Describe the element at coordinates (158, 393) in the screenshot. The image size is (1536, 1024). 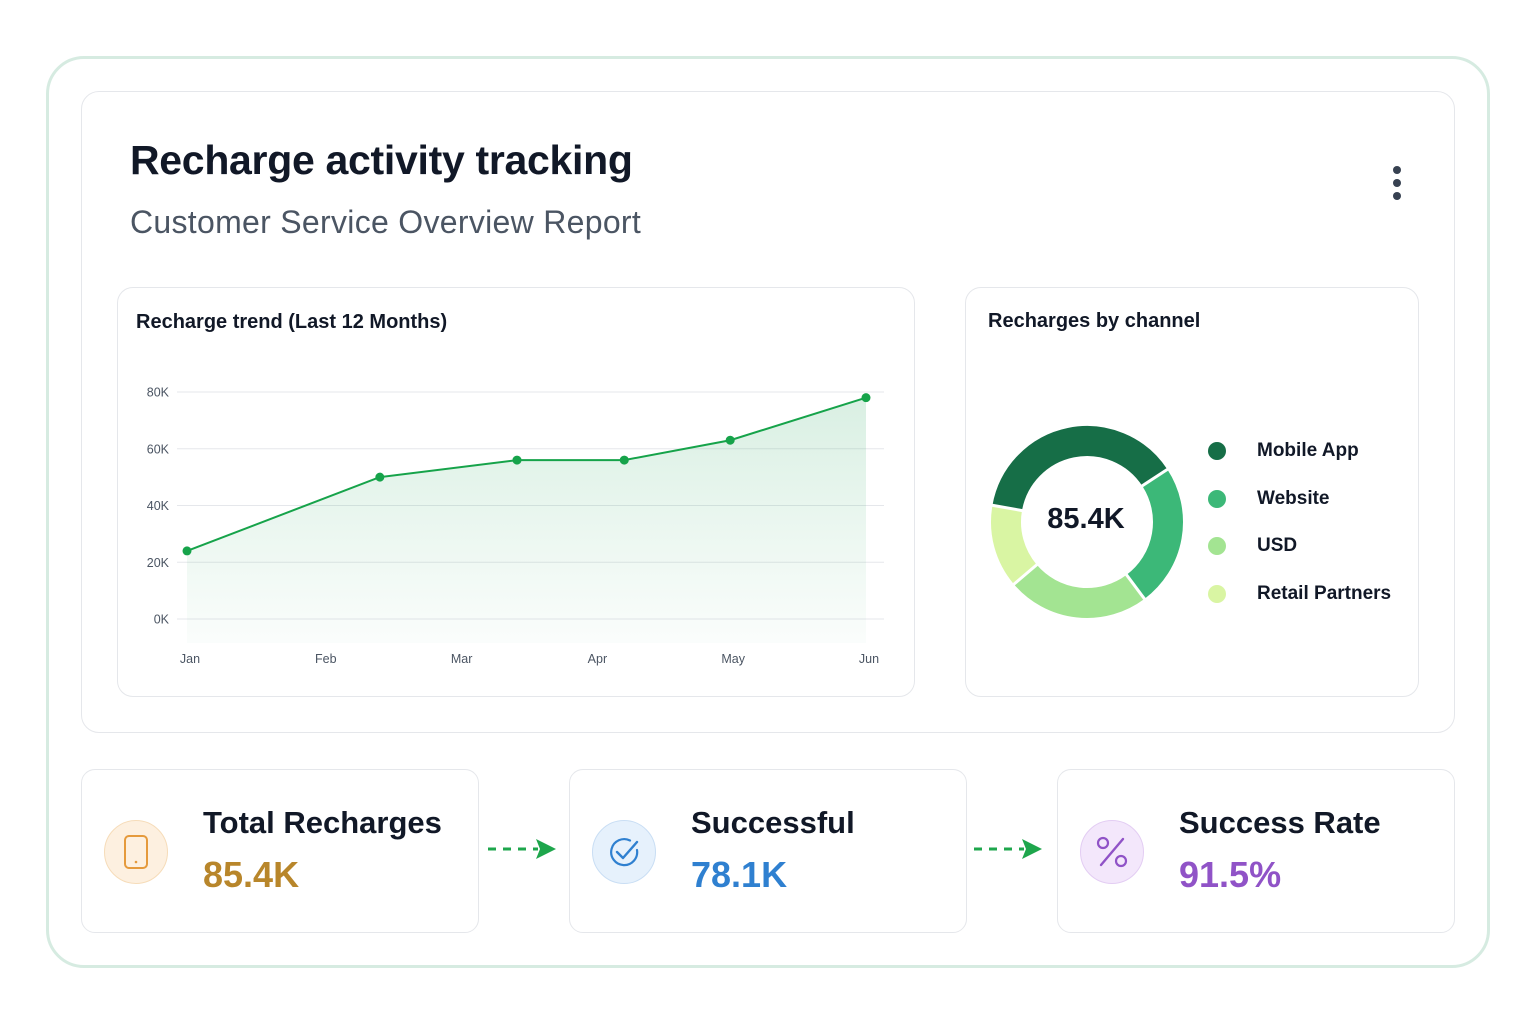
I see `y-tick-label: 80K` at that location.